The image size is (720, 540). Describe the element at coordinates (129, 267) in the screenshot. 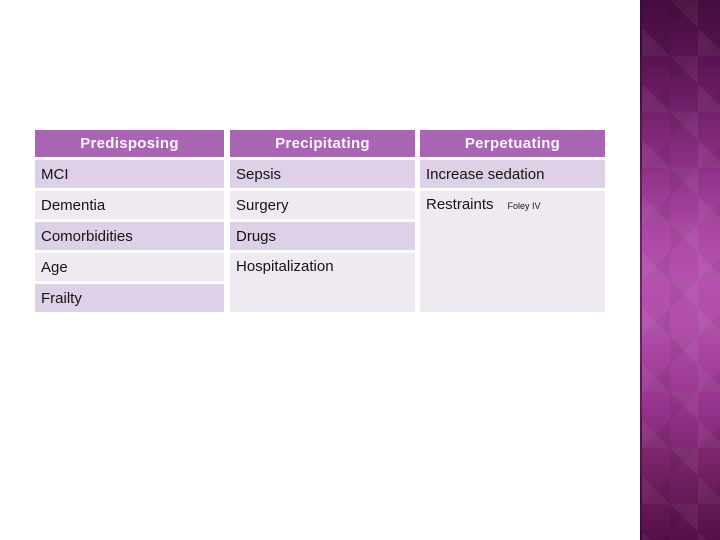

I see `table-cell-age: Age` at that location.